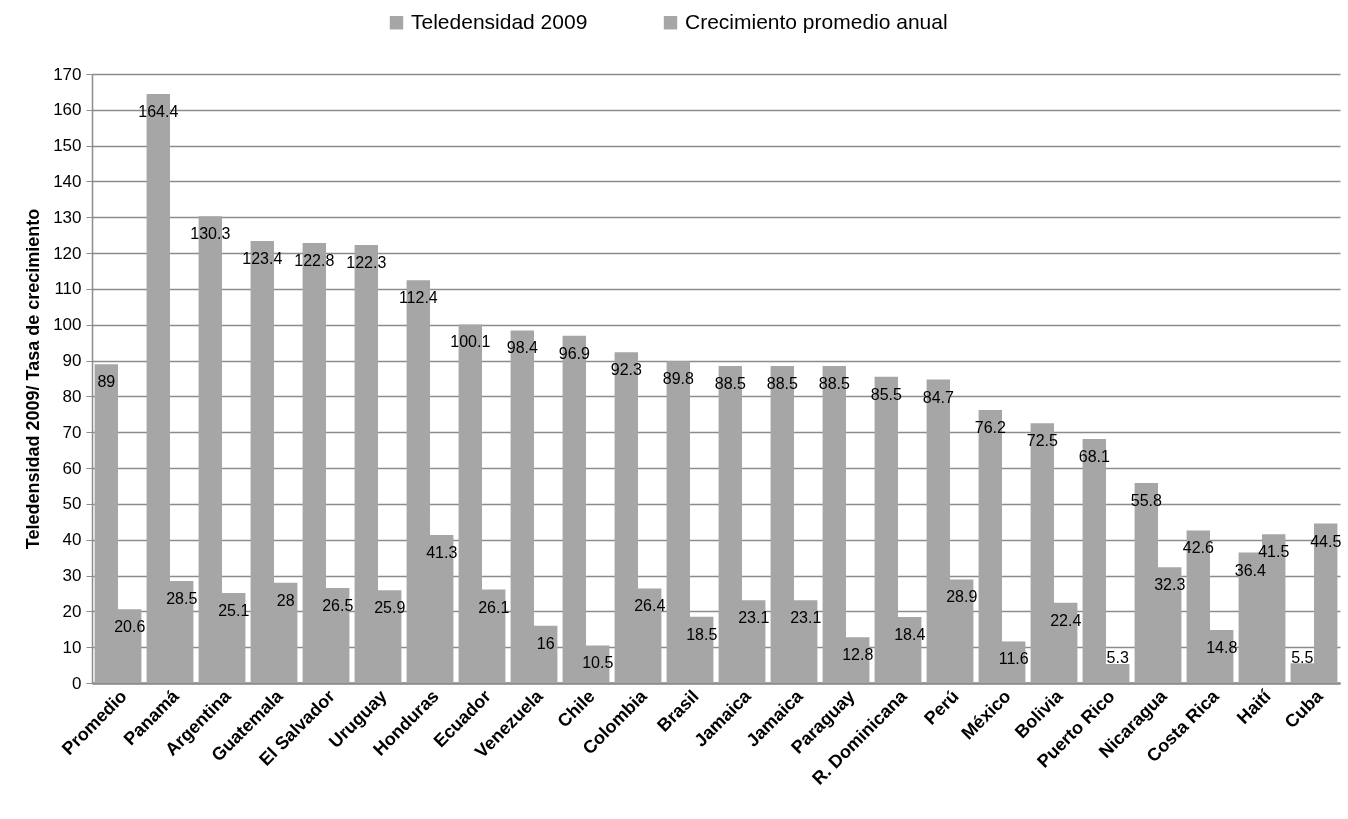  What do you see at coordinates (182, 598) in the screenshot?
I see `data-label: 28.5` at bounding box center [182, 598].